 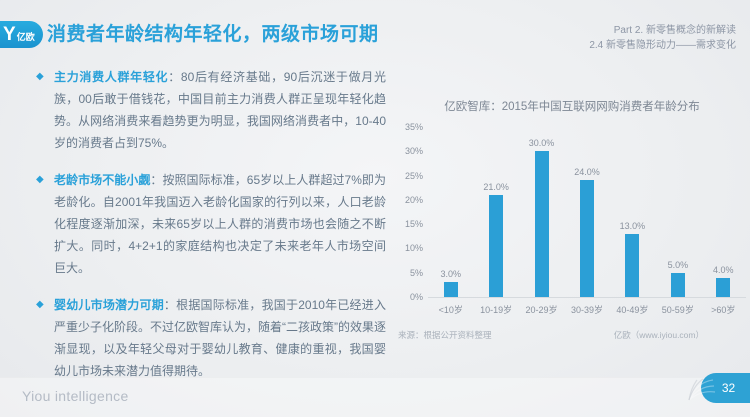 What do you see at coordinates (677, 310) in the screenshot?
I see `x-tick-label: 50-59岁` at bounding box center [677, 310].